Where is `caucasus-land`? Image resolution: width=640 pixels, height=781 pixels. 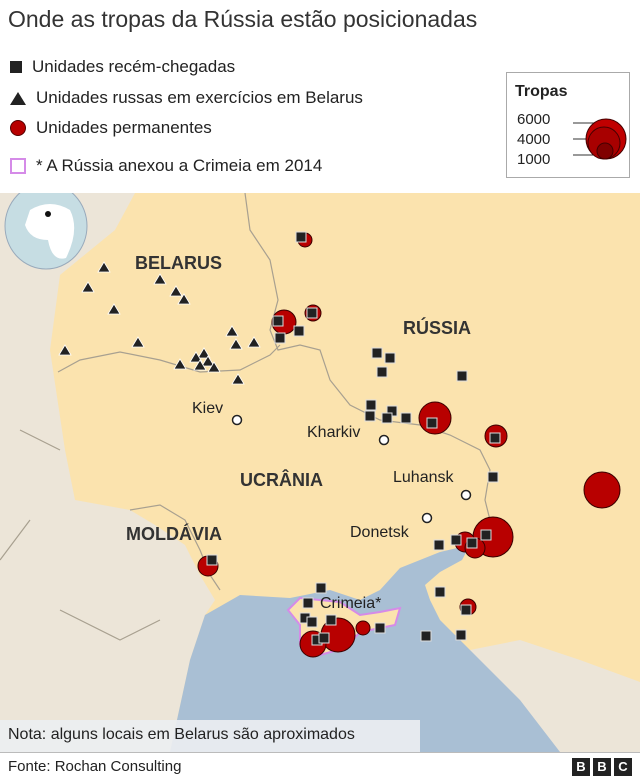 caucasus-land is located at coordinates (555, 696).